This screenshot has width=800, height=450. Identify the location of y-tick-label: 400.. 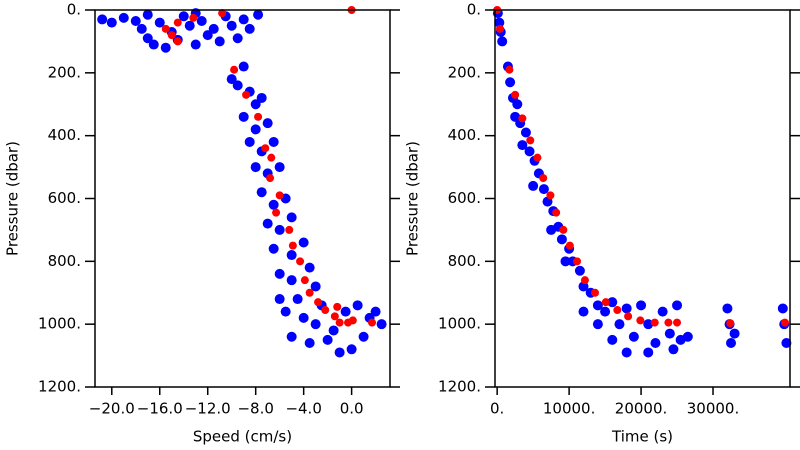
(64, 135).